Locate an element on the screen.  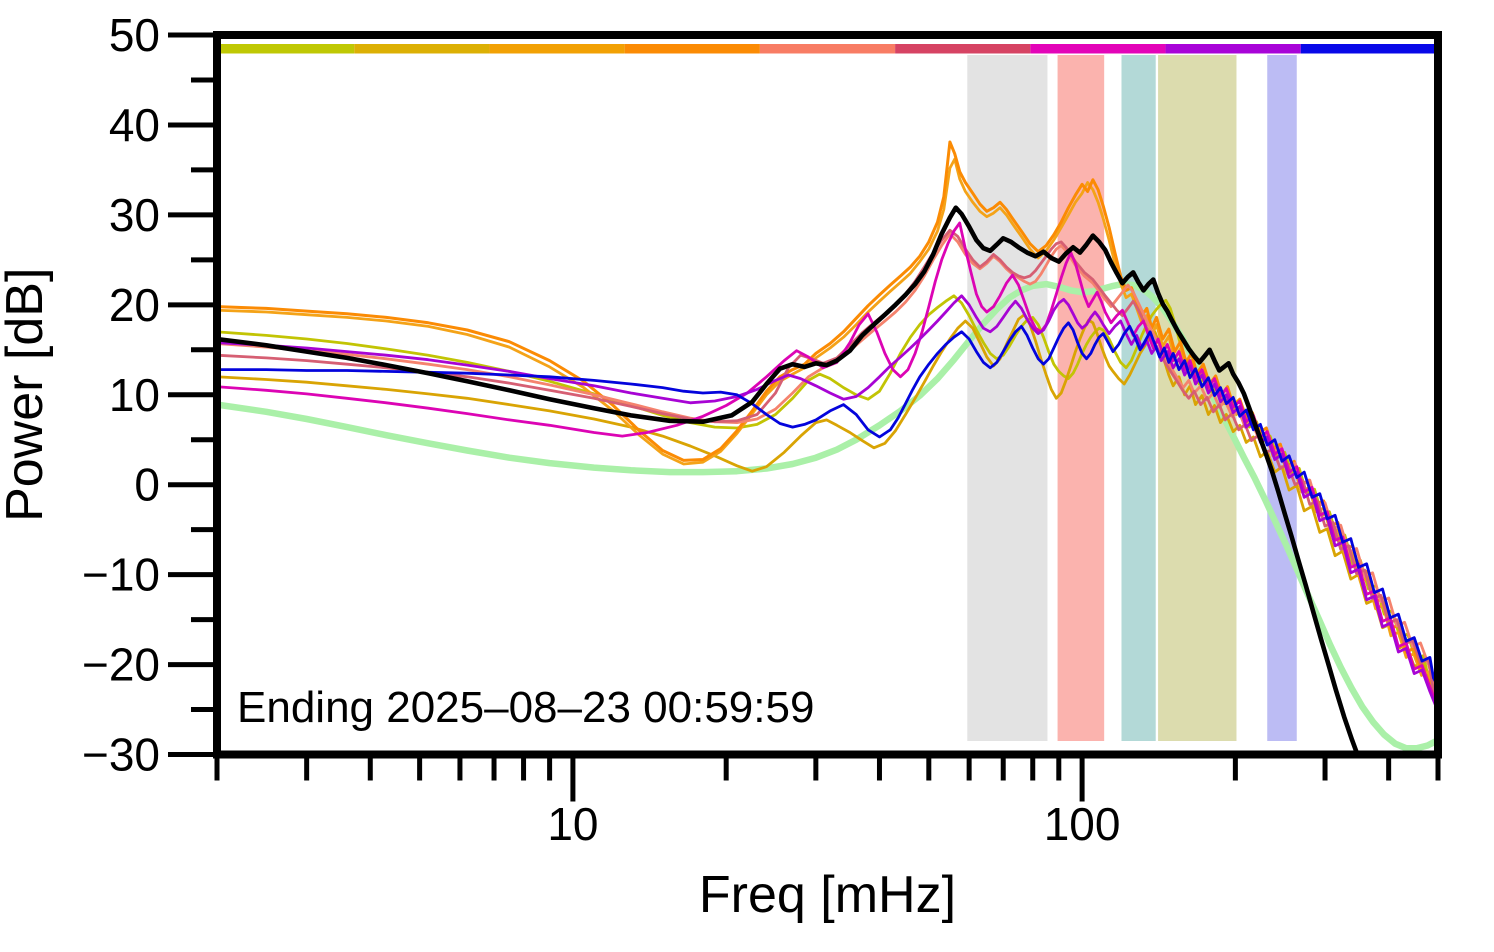
x-axis-ticks is located at coordinates (827, 780).